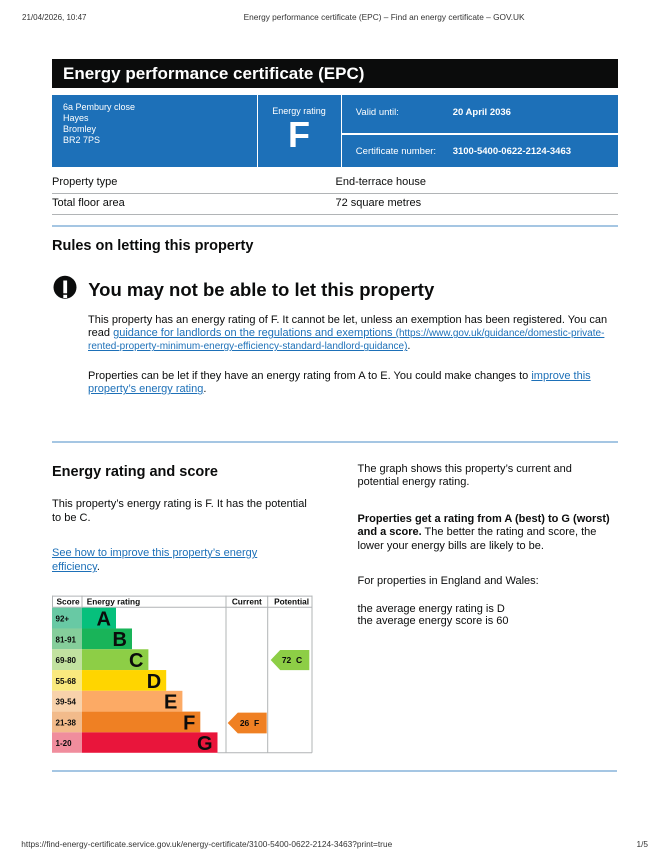 This screenshot has height=865, width=670. I want to click on svg-text: C, so click(136, 661).